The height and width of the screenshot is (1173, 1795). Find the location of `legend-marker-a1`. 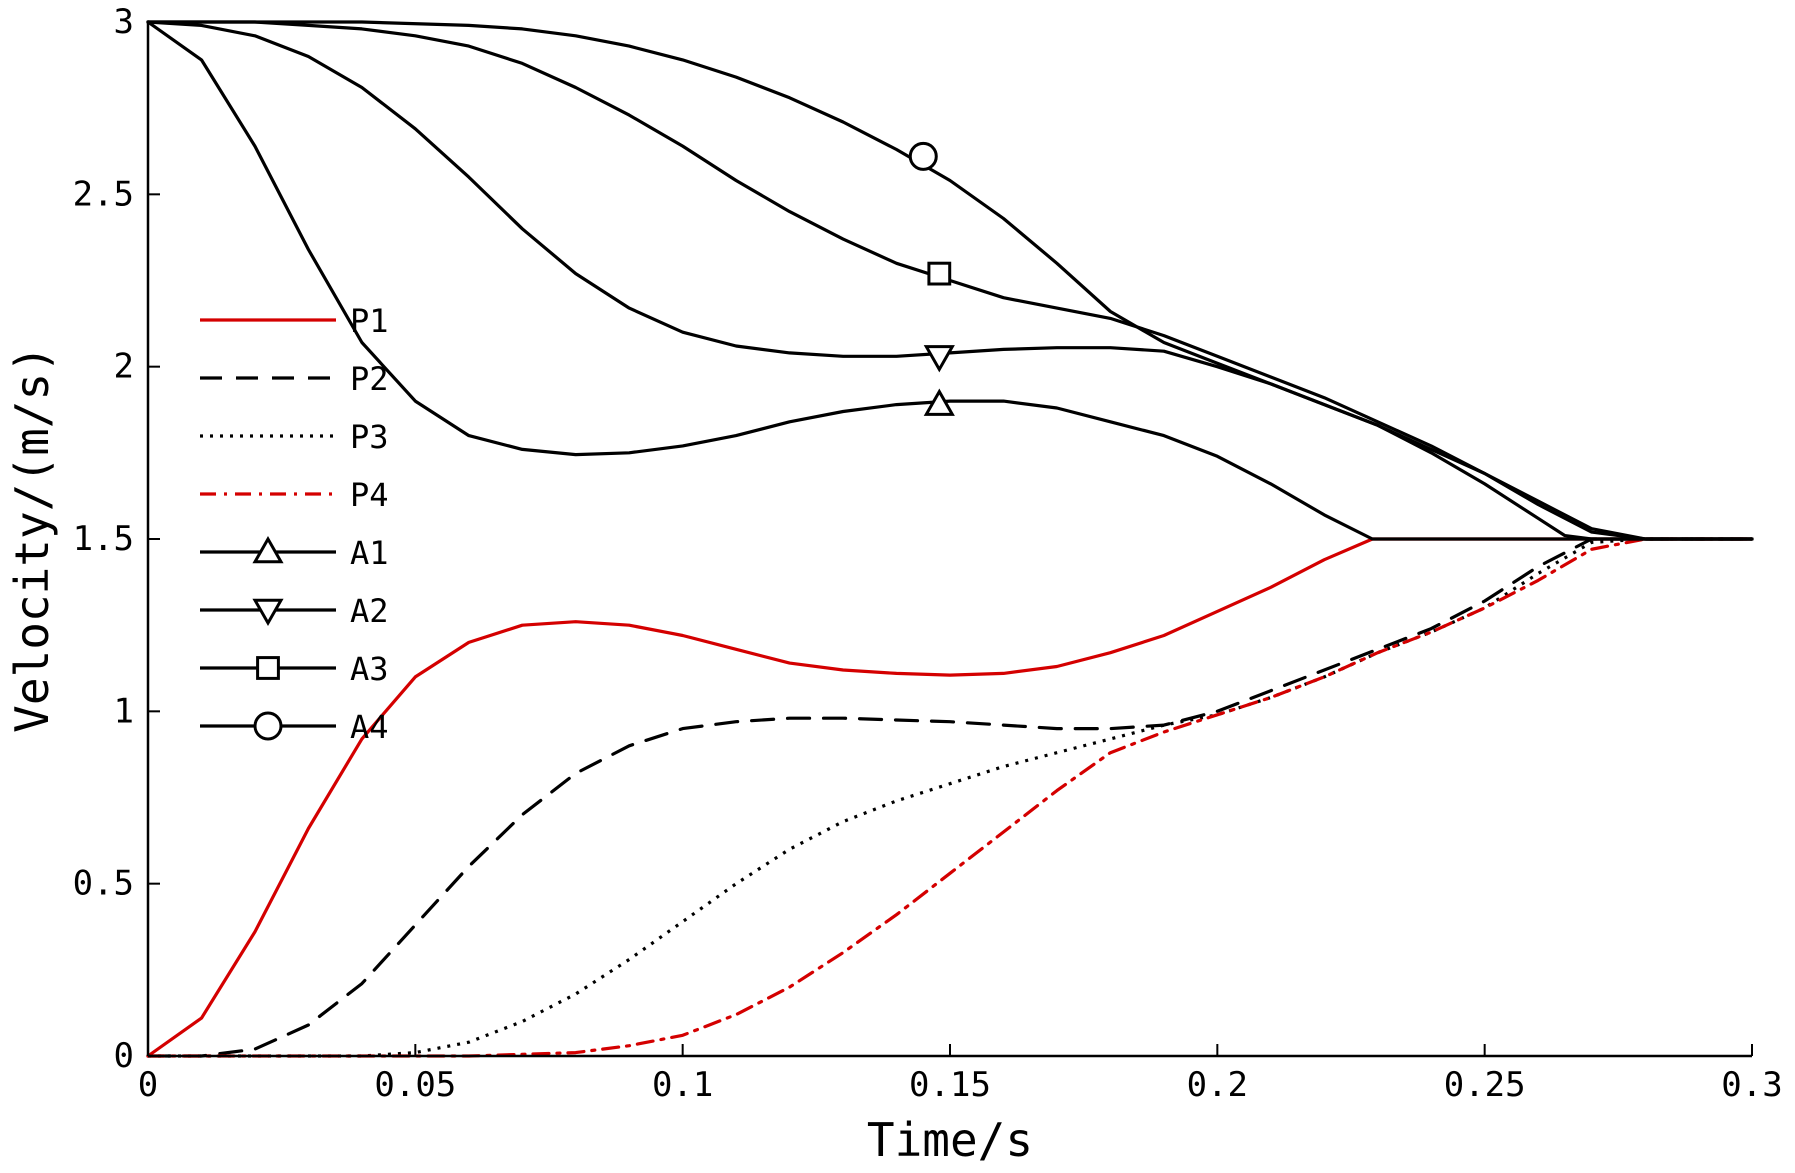

legend-marker-a1 is located at coordinates (268, 549).